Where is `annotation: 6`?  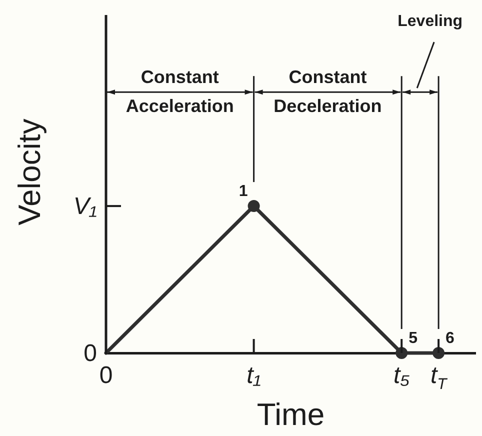 annotation: 6 is located at coordinates (450, 338).